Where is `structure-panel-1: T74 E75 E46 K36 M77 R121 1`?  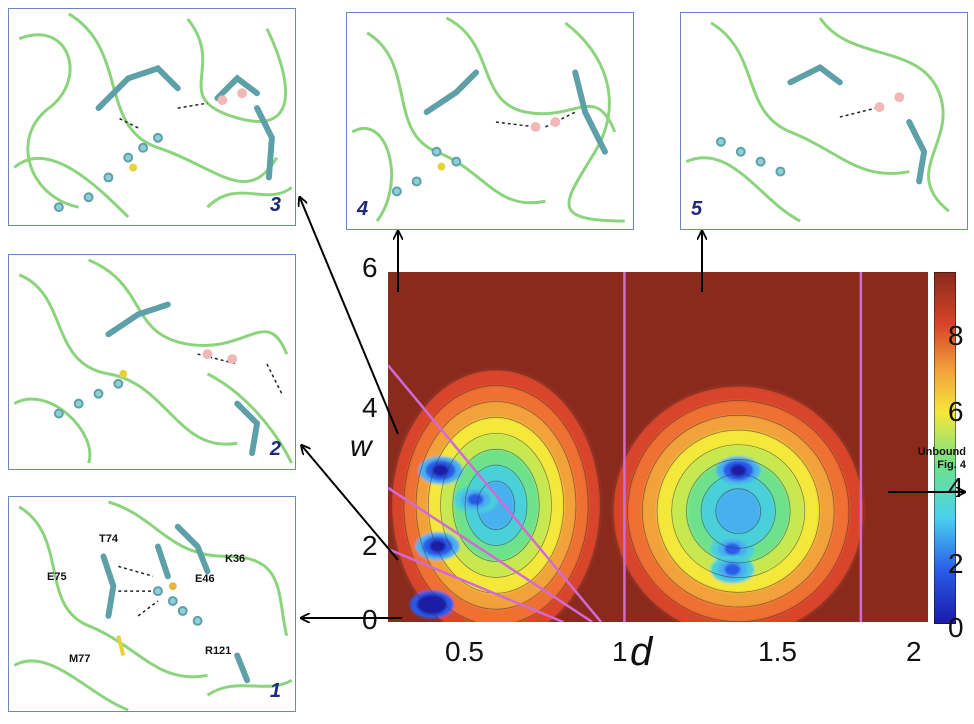
structure-panel-1: T74 E75 E46 K36 M77 R121 1 is located at coordinates (152, 604).